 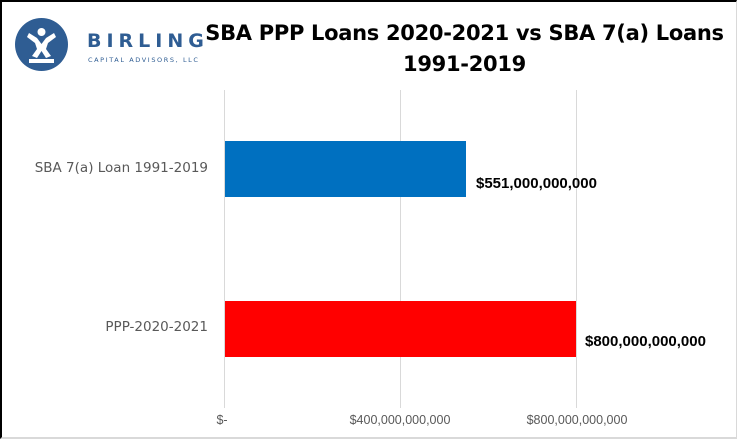 I want to click on axis-line, so click(x=224, y=249).